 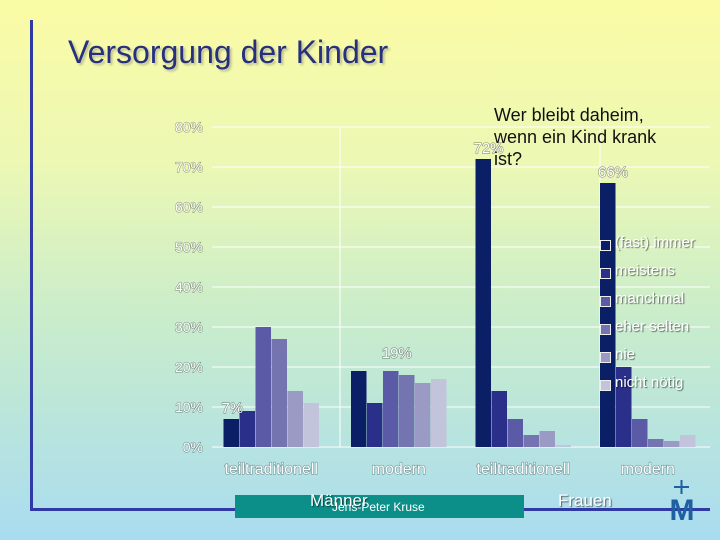 I want to click on legend-label: meistens, so click(x=645, y=270).